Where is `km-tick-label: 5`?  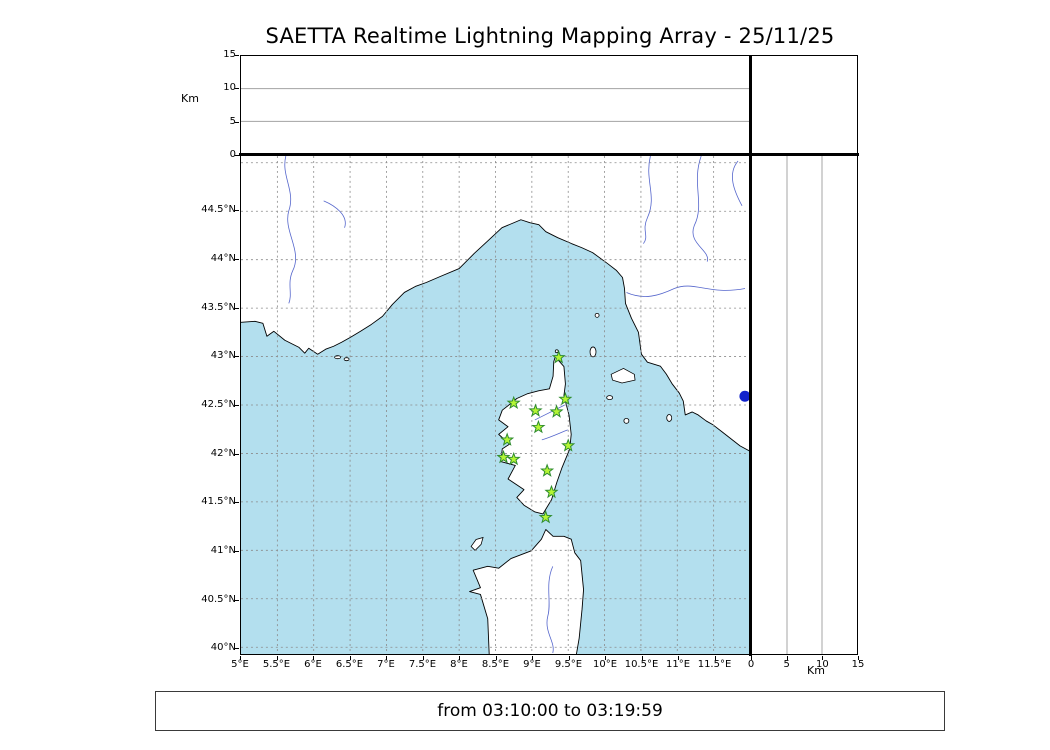
km-tick-label: 5 is located at coordinates (786, 664).